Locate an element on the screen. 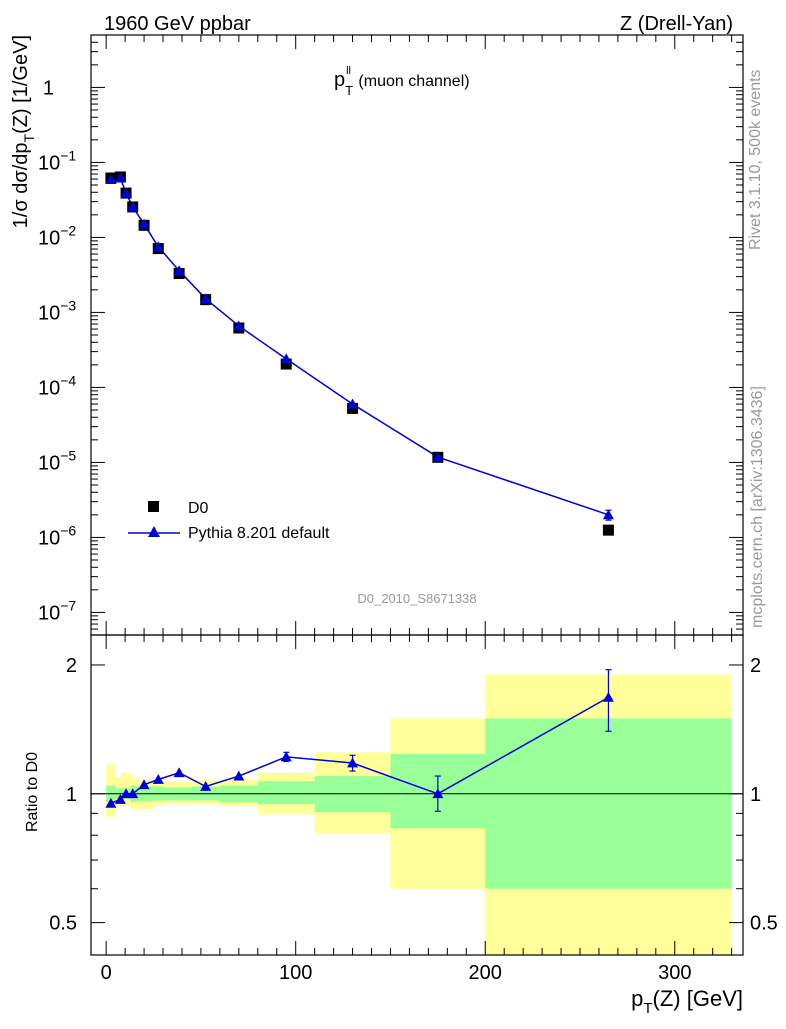  x-label-part1: p is located at coordinates (637, 998).